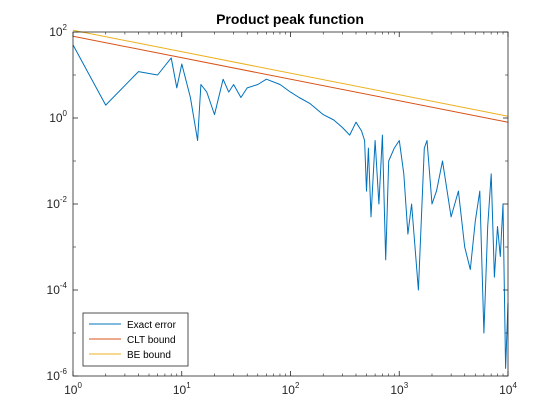  Describe the element at coordinates (182, 389) in the screenshot. I see `x-tick-label-1: 10¹` at that location.